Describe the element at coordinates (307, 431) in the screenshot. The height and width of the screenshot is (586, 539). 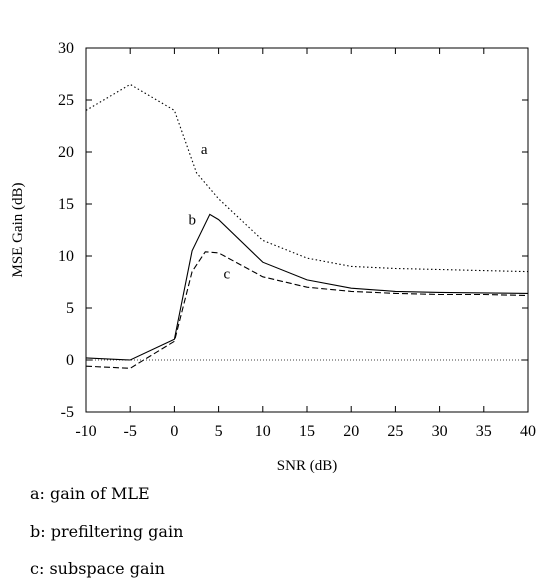
I see `x-tick-label: 15` at that location.